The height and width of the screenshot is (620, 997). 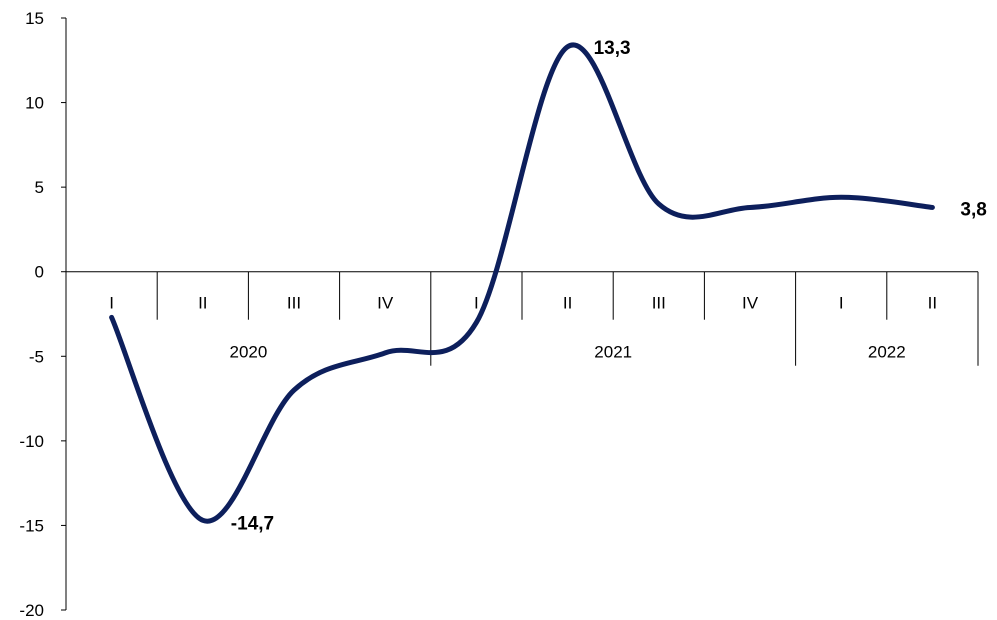 What do you see at coordinates (39, 272) in the screenshot?
I see `y-tick-label: 0` at bounding box center [39, 272].